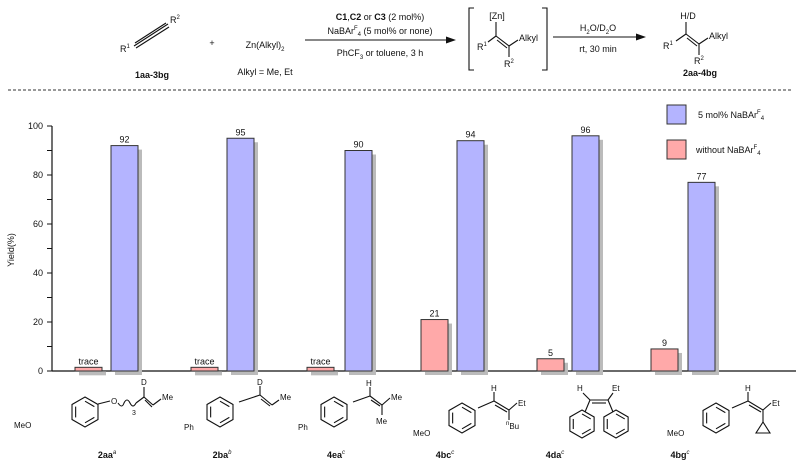 The image size is (798, 465). What do you see at coordinates (94, 404) in the screenshot?
I see `structure-2aa: MeO O 3 D Me` at bounding box center [94, 404].